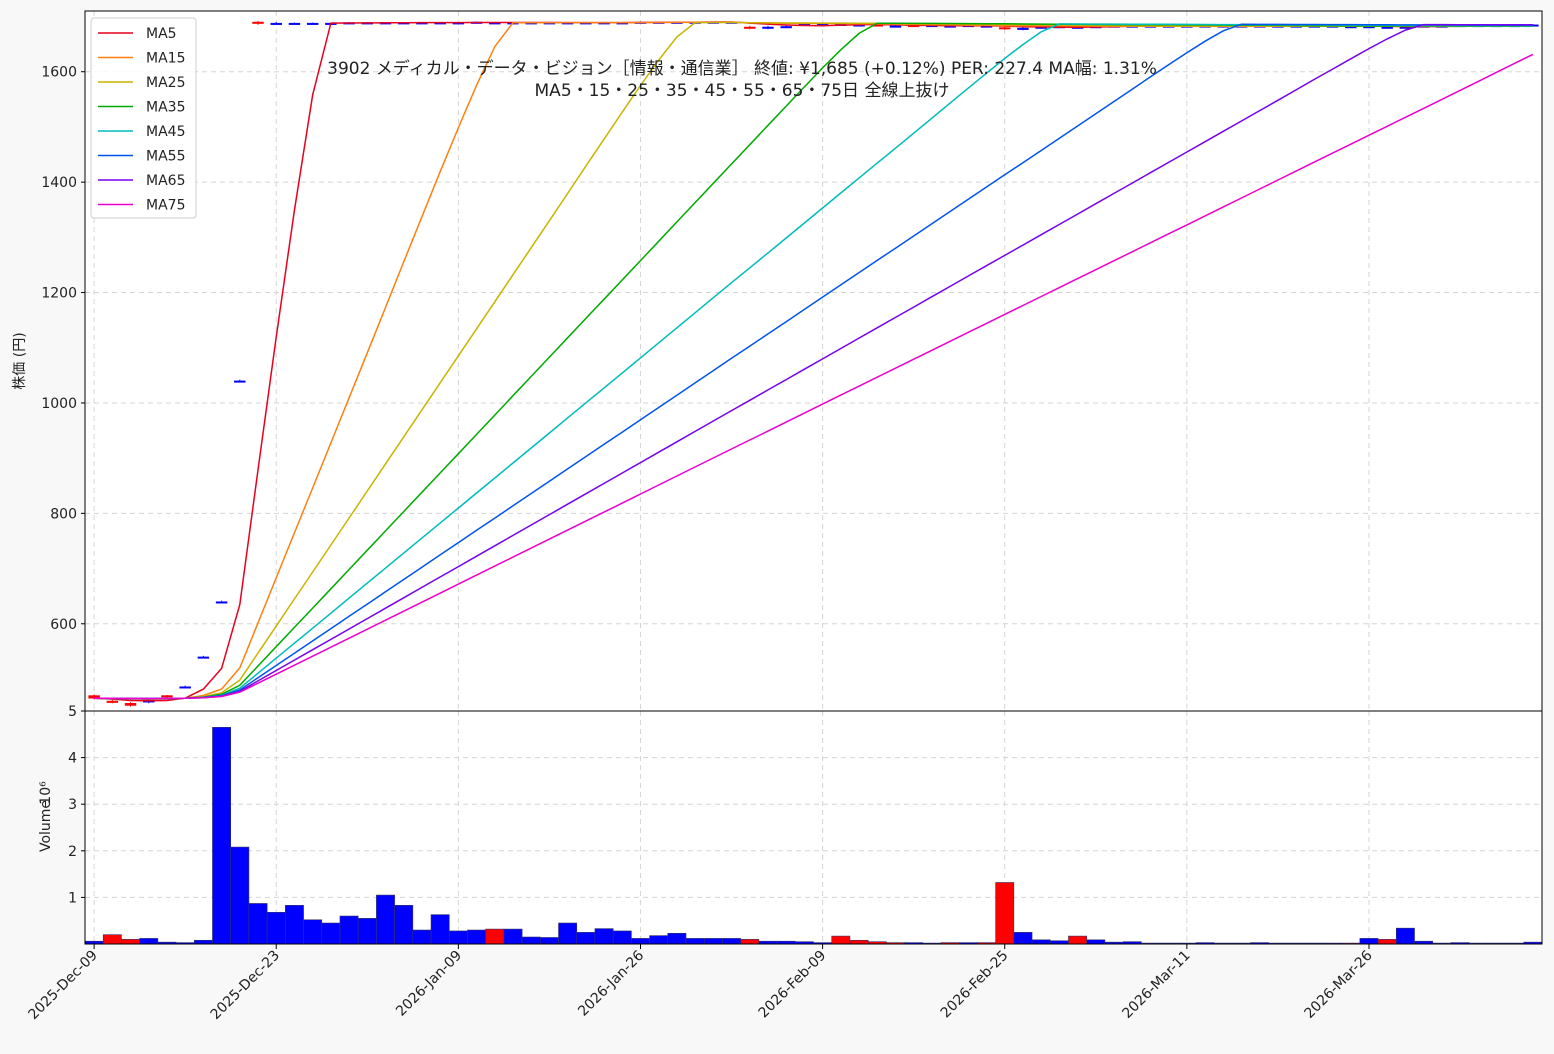  I want to click on price-tick-label: 1400, so click(59, 183).